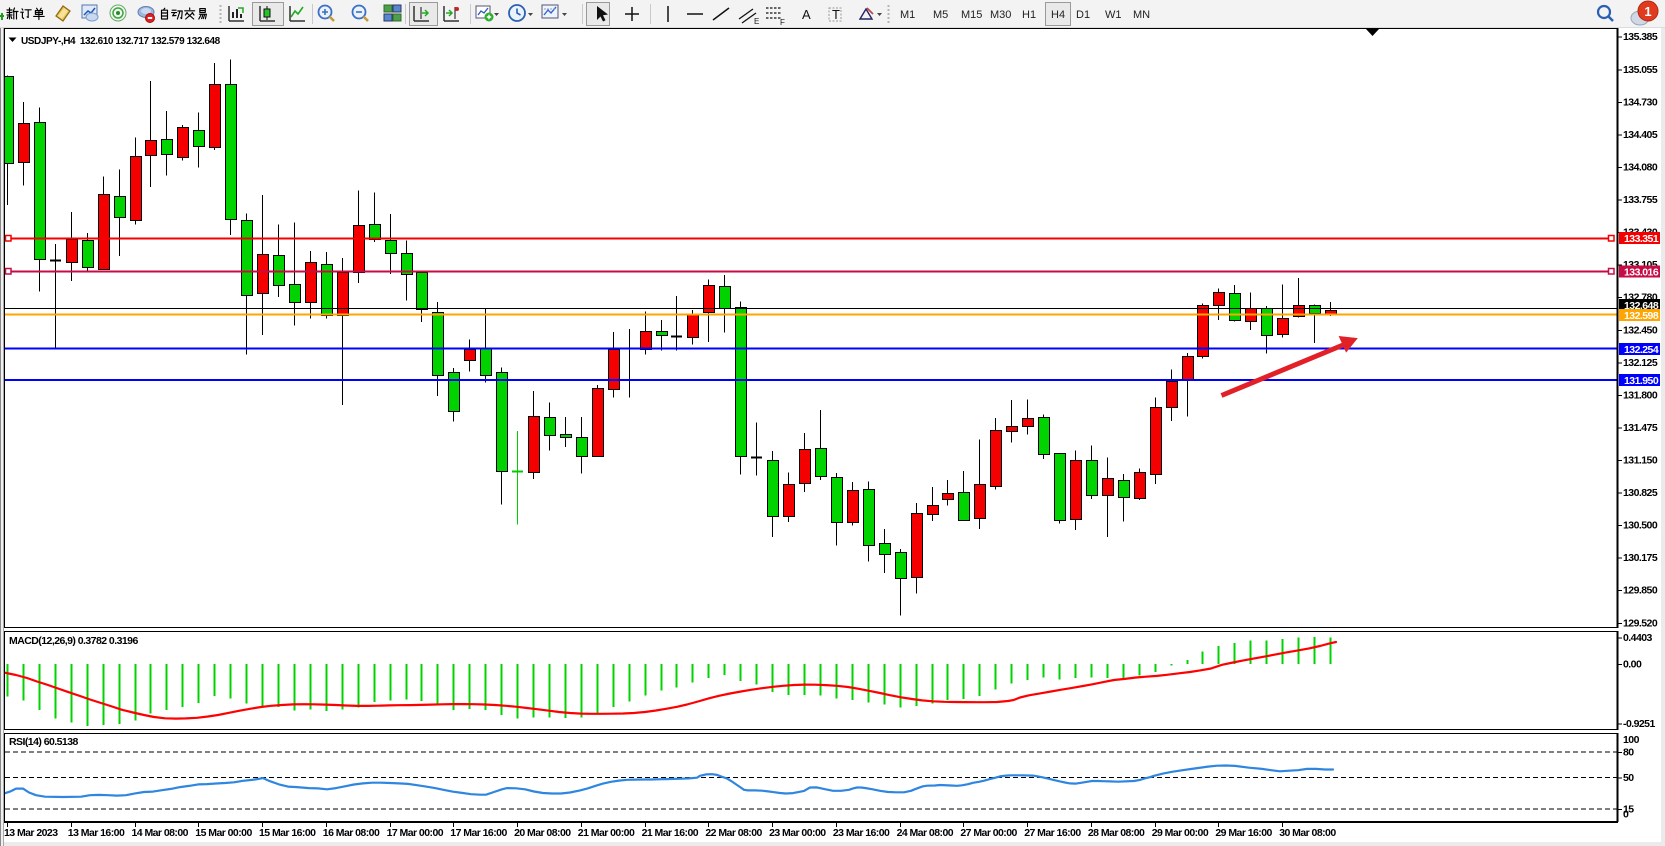 This screenshot has width=1665, height=846. What do you see at coordinates (1640, 102) in the screenshot?
I see `svg-text: 134.730` at bounding box center [1640, 102].